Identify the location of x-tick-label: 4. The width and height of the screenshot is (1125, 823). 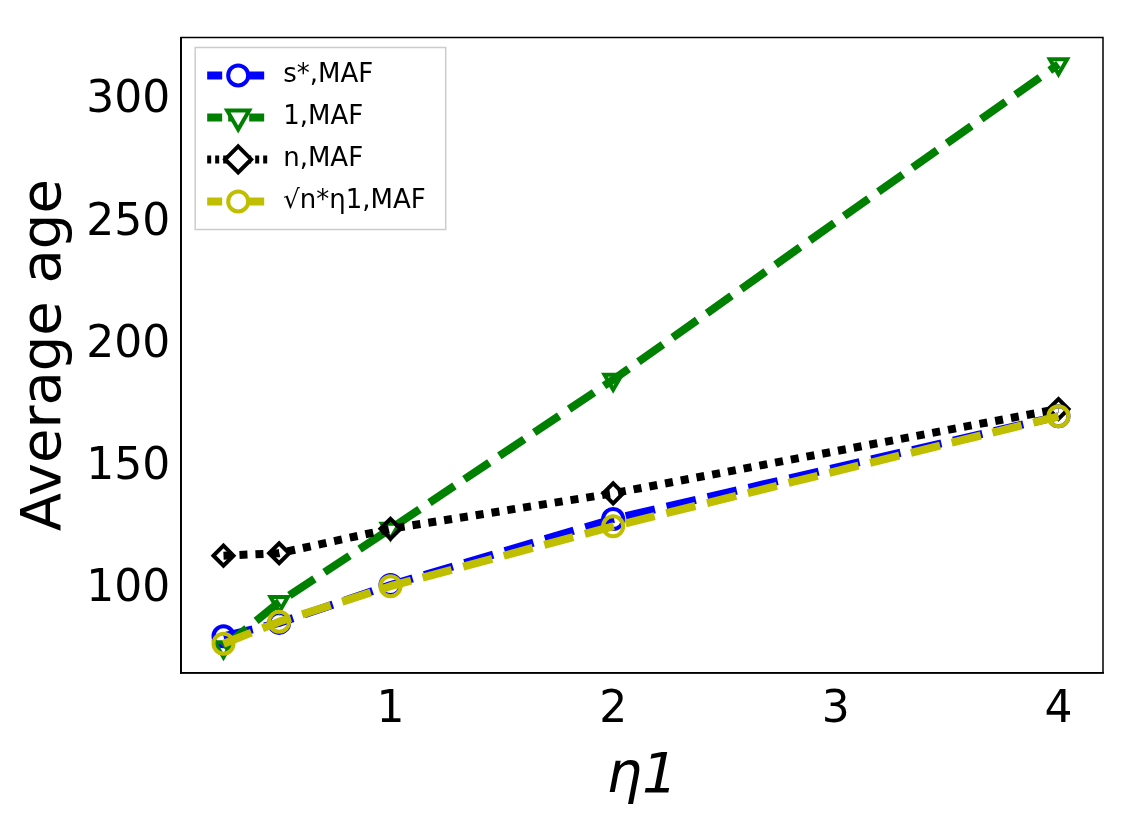
(1058, 706).